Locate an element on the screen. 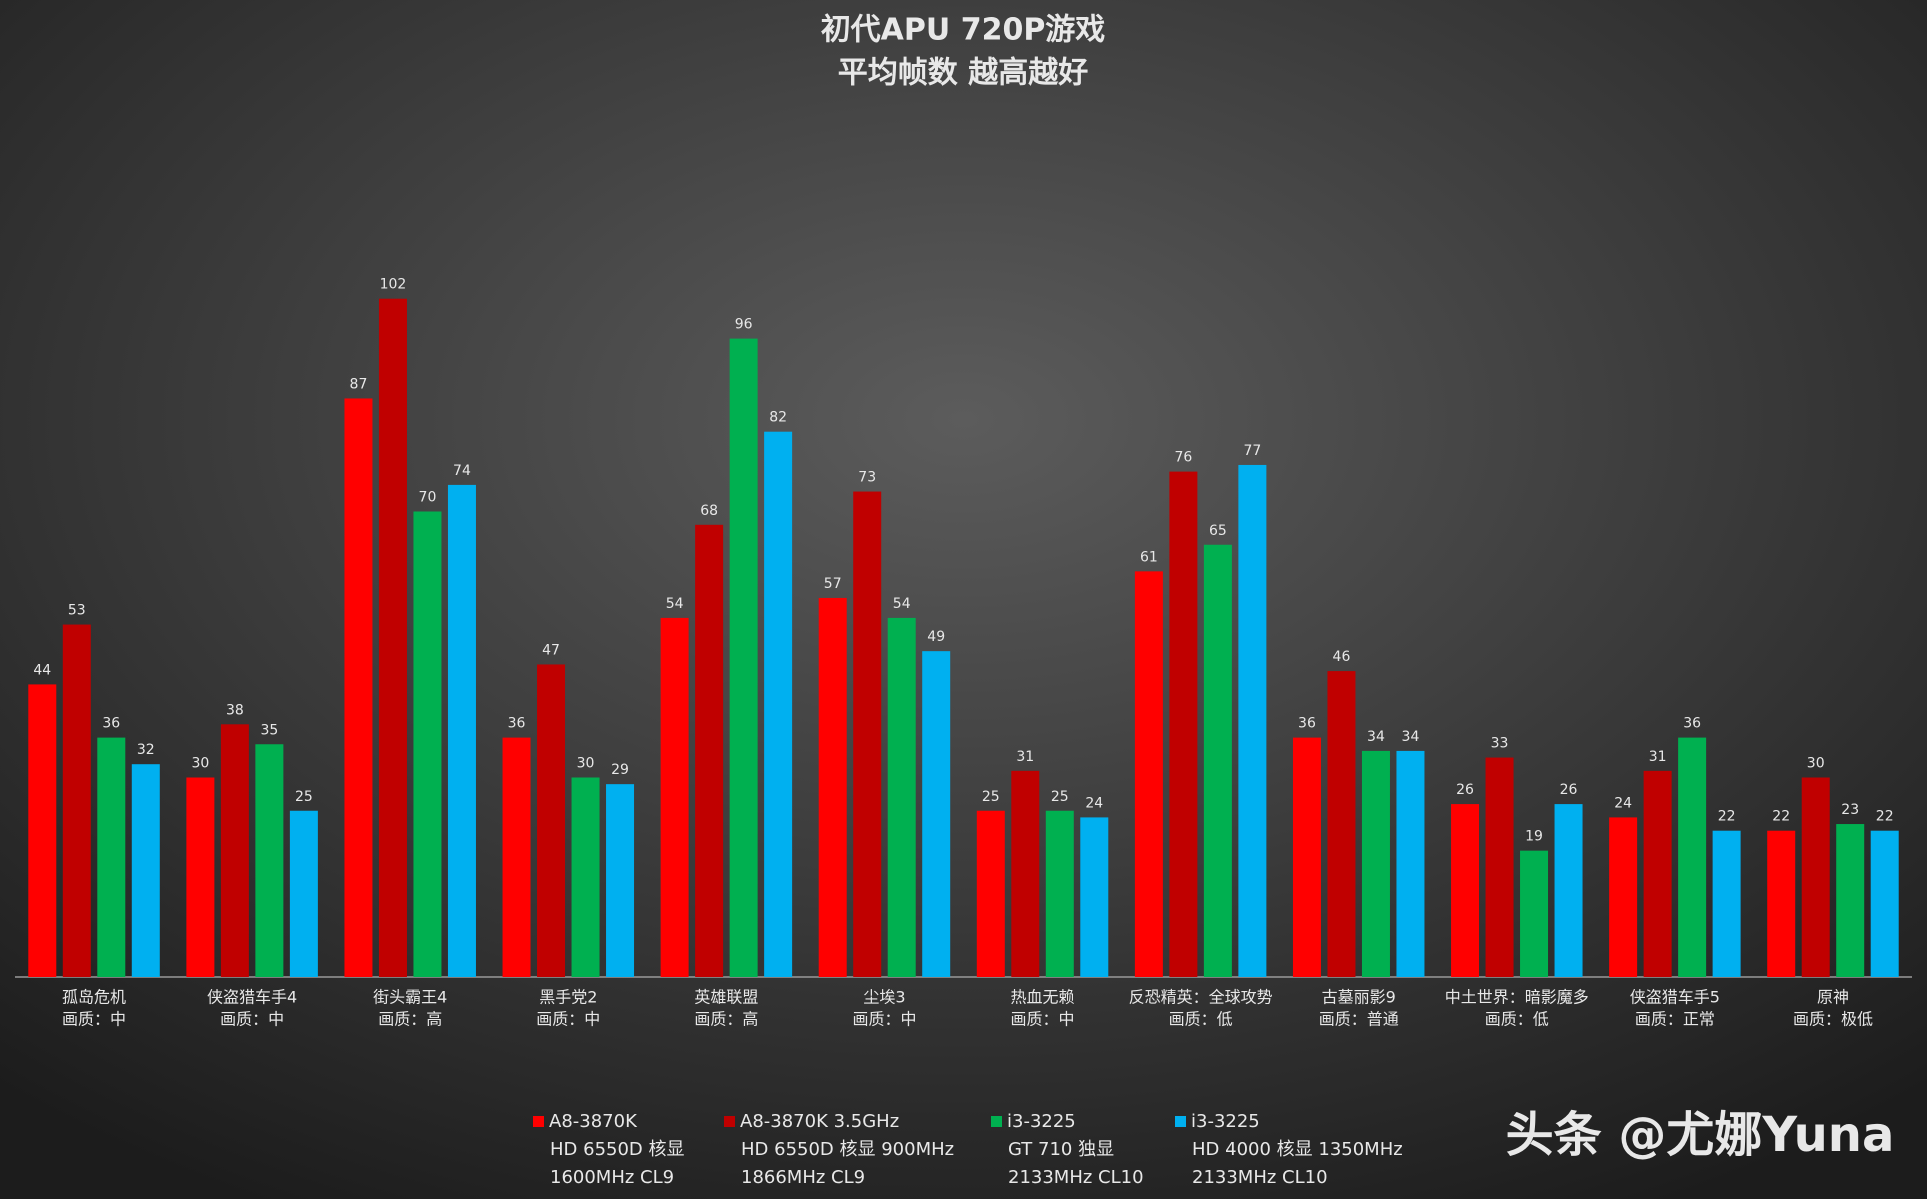  data-label: 68 is located at coordinates (709, 511).